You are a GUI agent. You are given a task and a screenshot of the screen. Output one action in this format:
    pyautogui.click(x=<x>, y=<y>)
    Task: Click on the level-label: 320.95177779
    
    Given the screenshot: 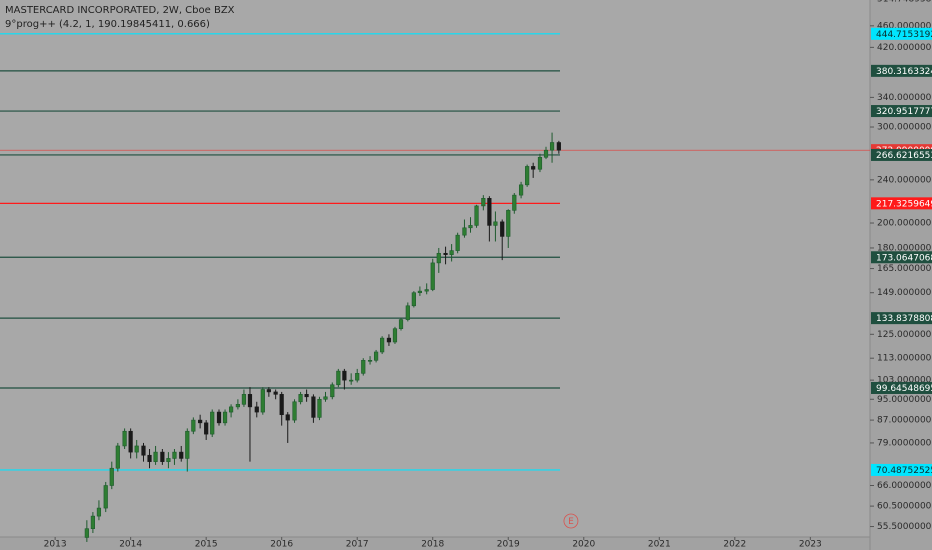 What is the action you would take?
    pyautogui.click(x=904, y=112)
    